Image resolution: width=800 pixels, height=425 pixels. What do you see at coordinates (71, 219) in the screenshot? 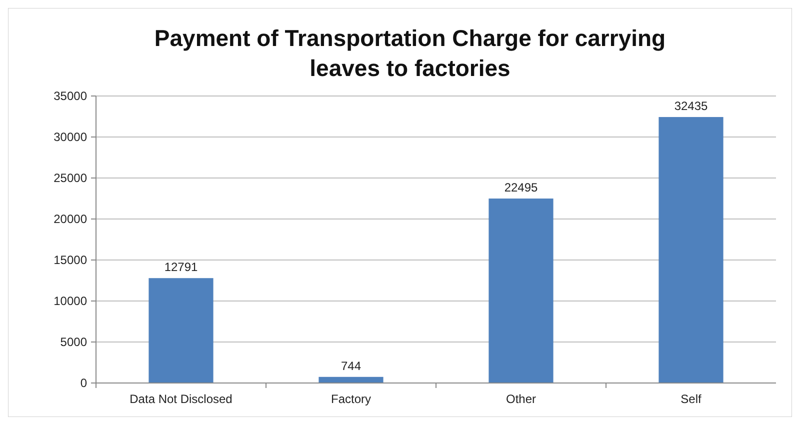
I see `y-tick-label: 20000` at bounding box center [71, 219].